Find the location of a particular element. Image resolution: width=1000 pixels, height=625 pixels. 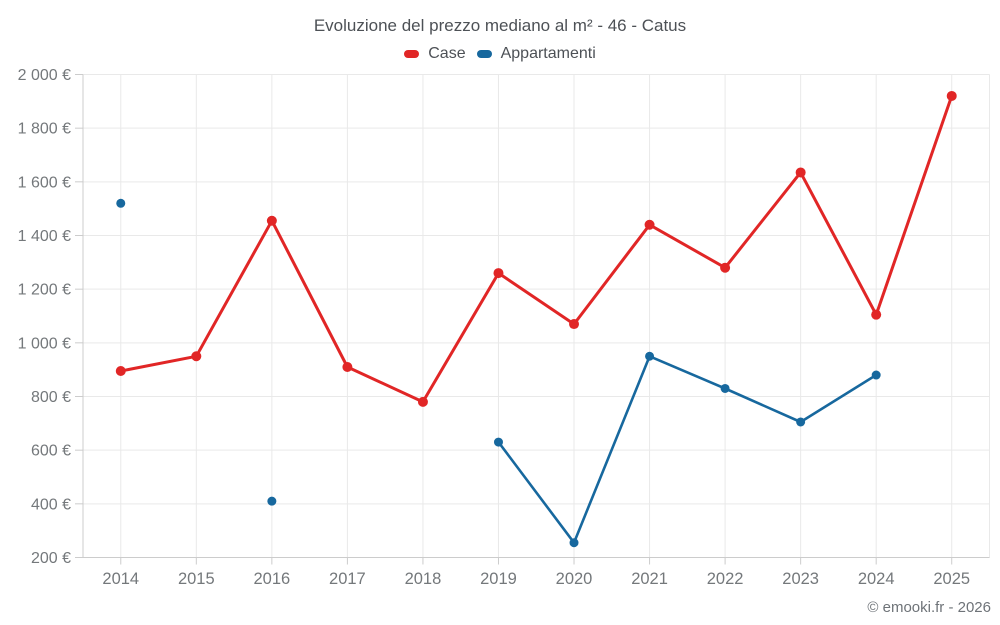

y-tick-label: 800 € is located at coordinates (51, 397).